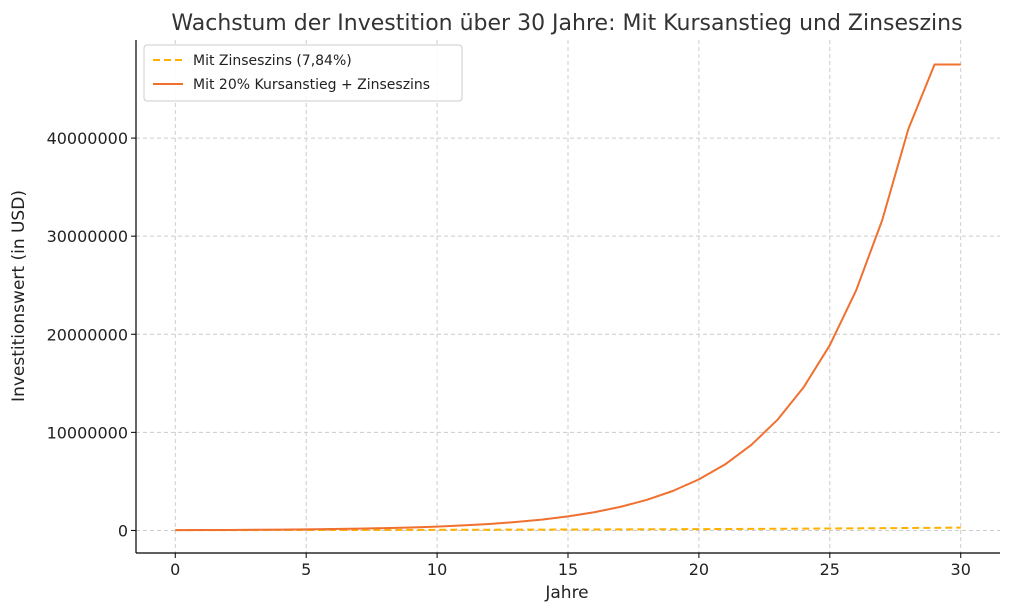 The height and width of the screenshot is (613, 1024). Describe the element at coordinates (311, 85) in the screenshot. I see `legend-label-kursanstieg: Mit 20% Kursanstieg + Zinseszins` at that location.